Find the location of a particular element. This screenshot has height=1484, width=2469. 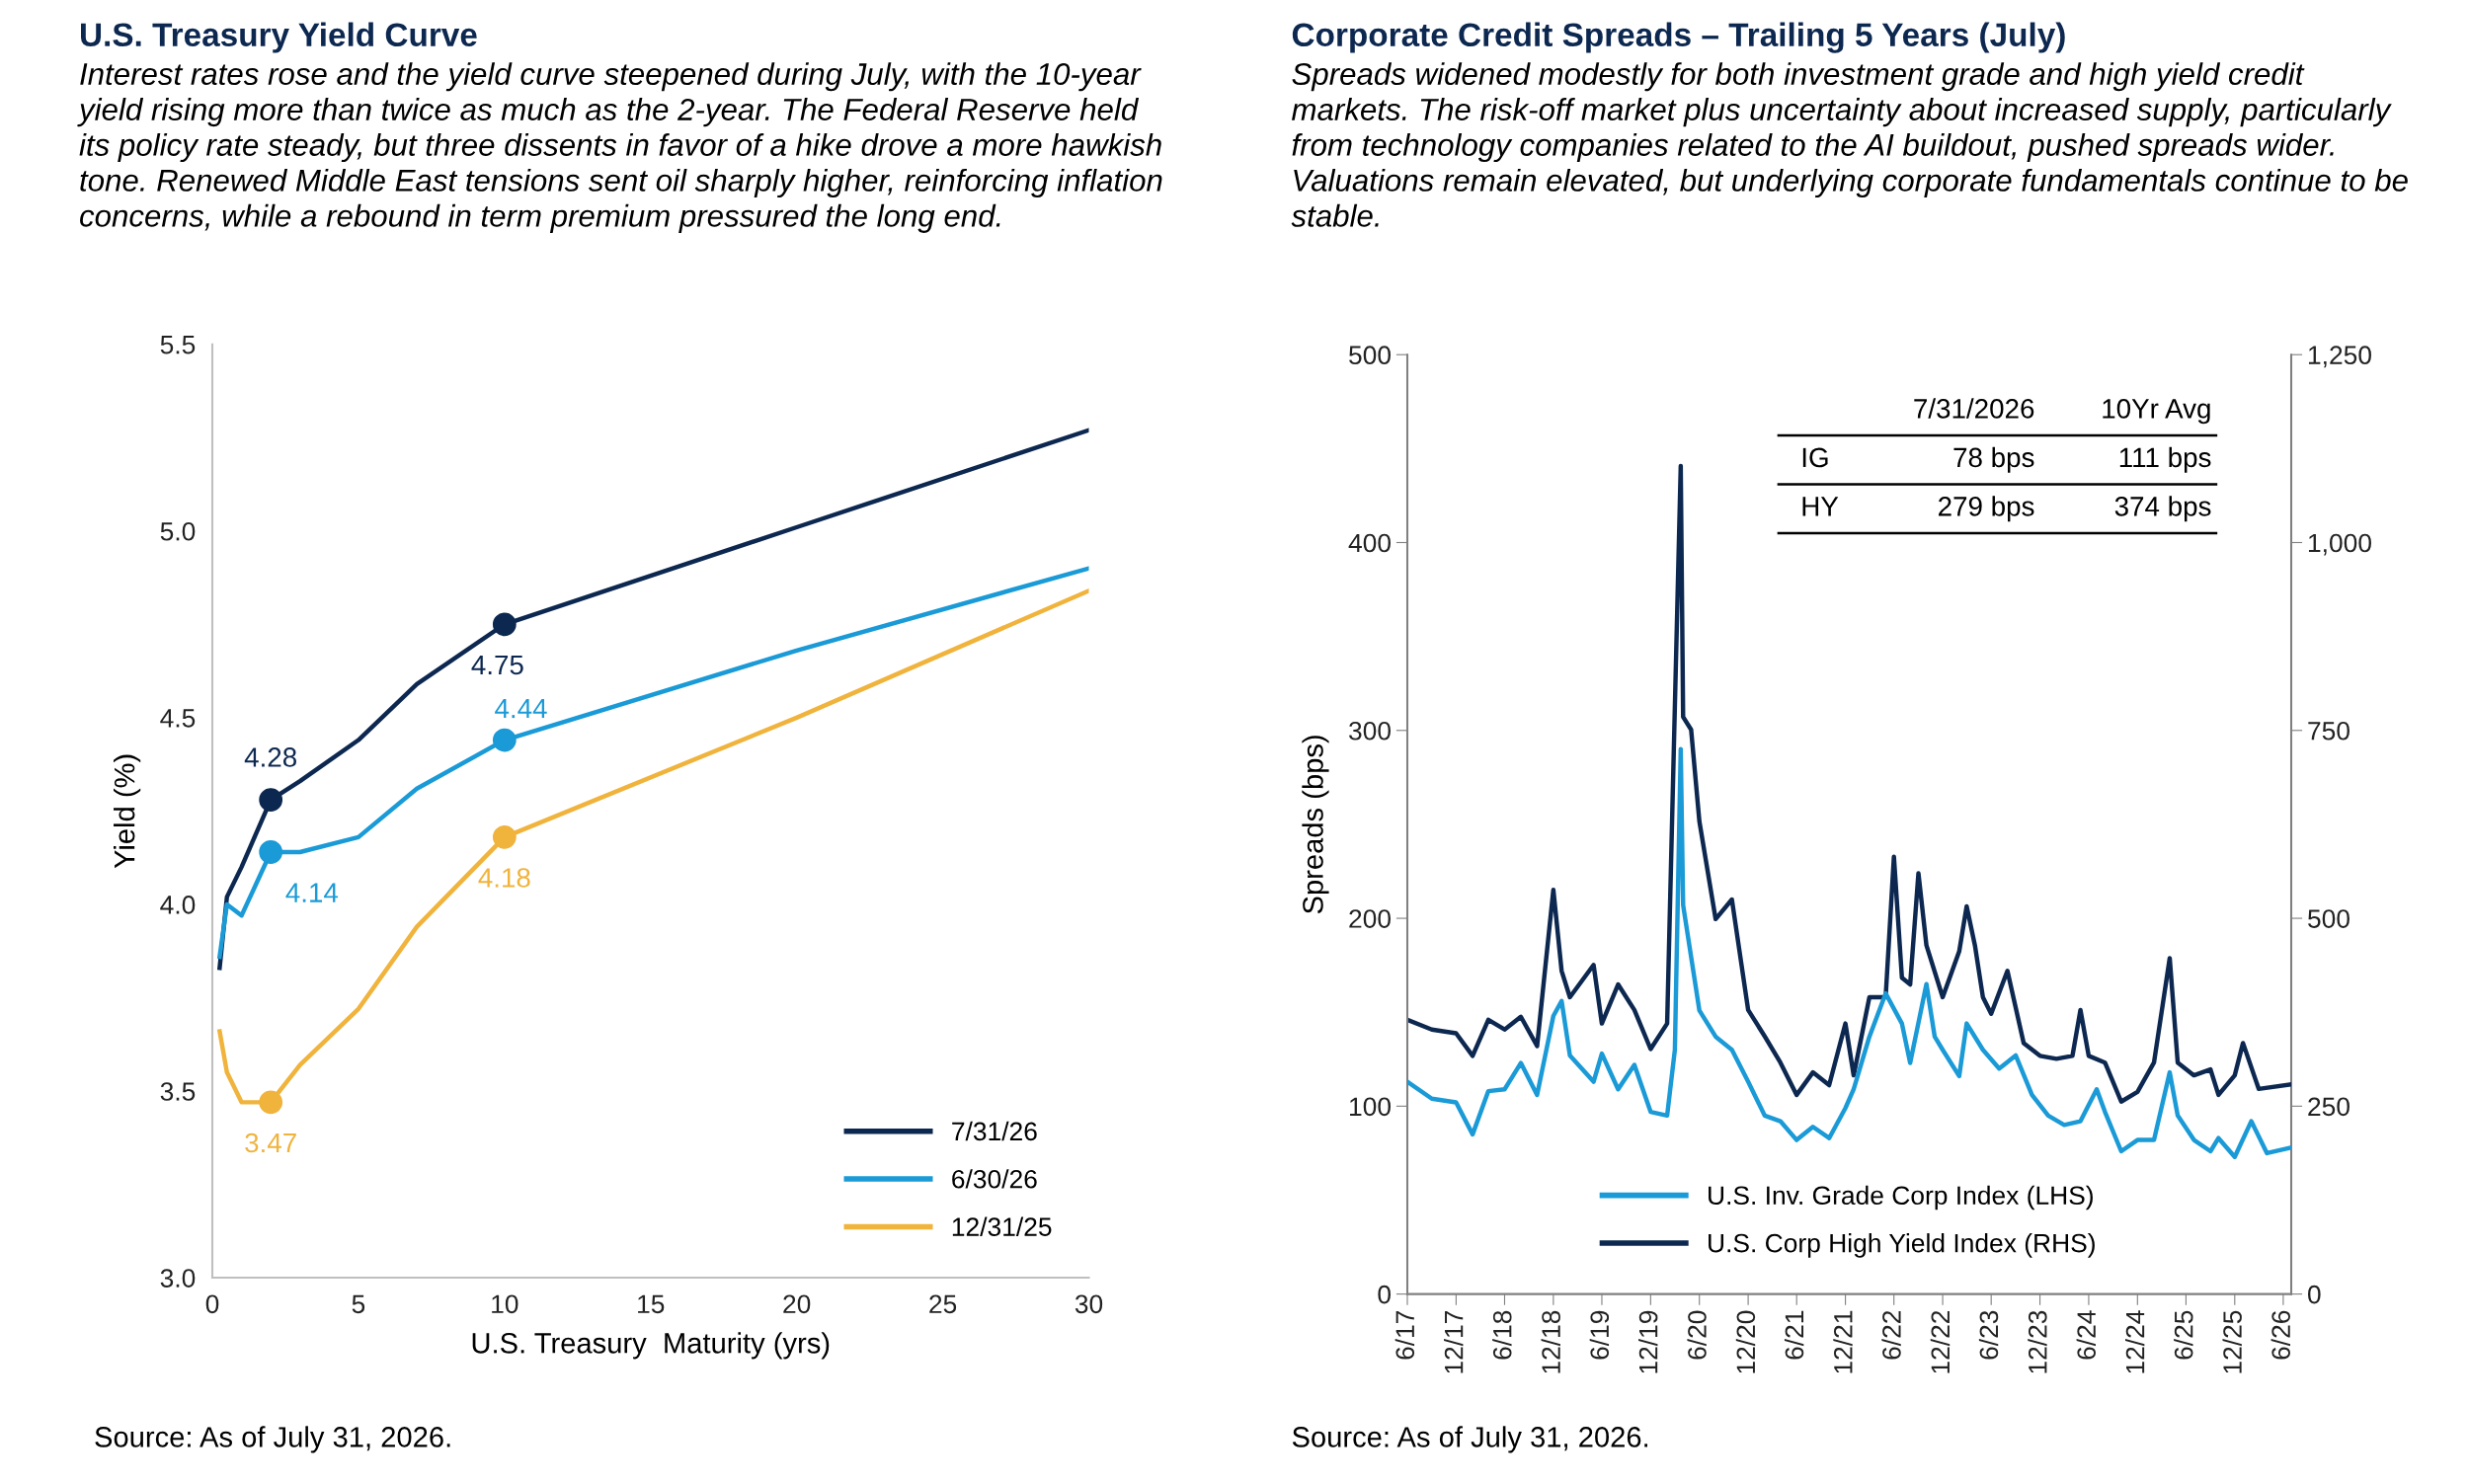

x-tick-label: 6/26 is located at coordinates (2280, 1335).